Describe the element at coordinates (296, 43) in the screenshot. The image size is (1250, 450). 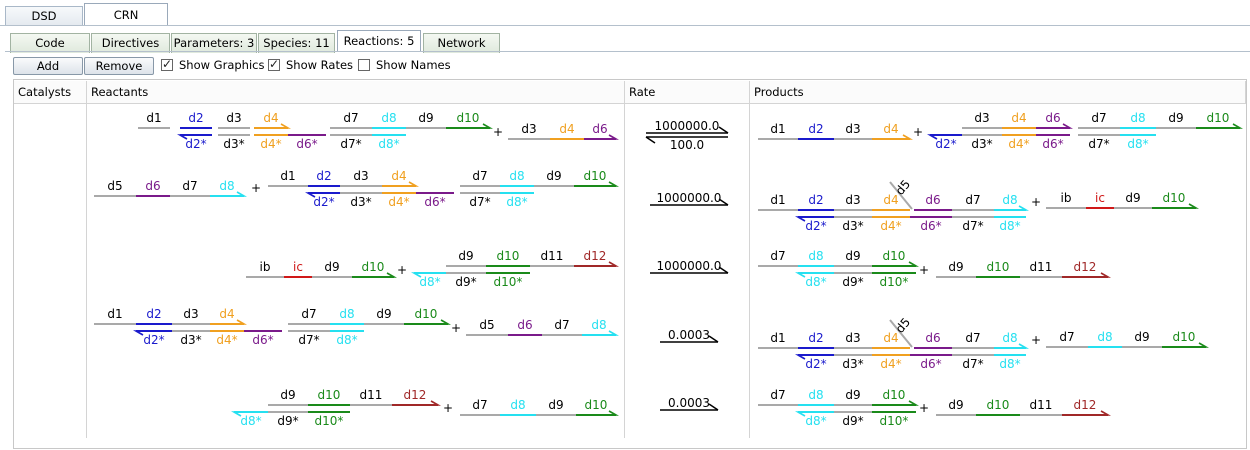
I see `tab-species: Species: 11` at that location.